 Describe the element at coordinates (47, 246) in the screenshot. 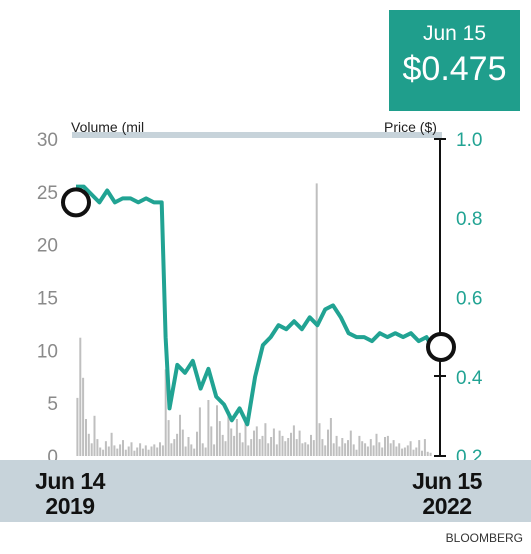

I see `left-axis-tick: 20` at that location.